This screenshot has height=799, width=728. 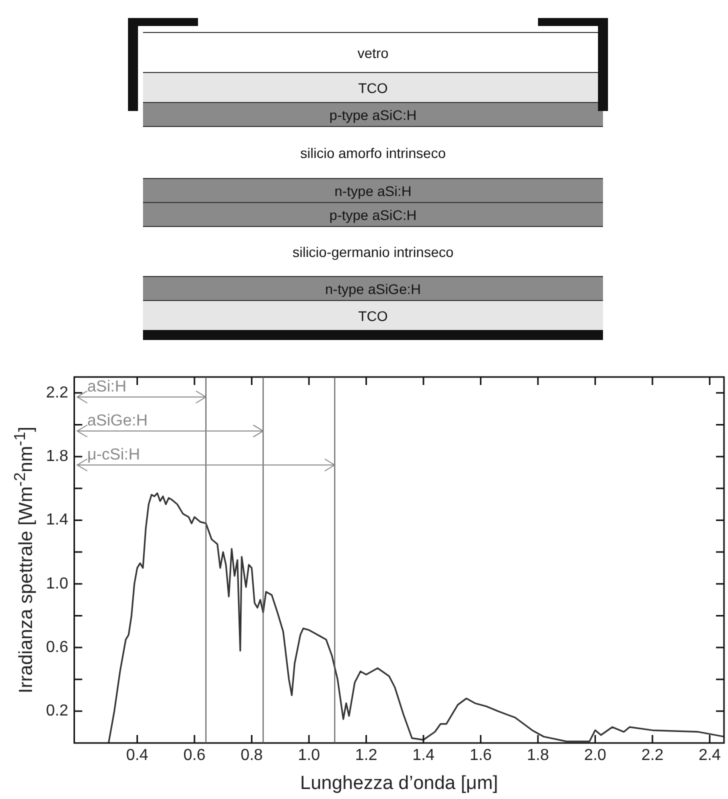 What do you see at coordinates (57, 711) in the screenshot?
I see `y-tick-label: 0.2` at bounding box center [57, 711].